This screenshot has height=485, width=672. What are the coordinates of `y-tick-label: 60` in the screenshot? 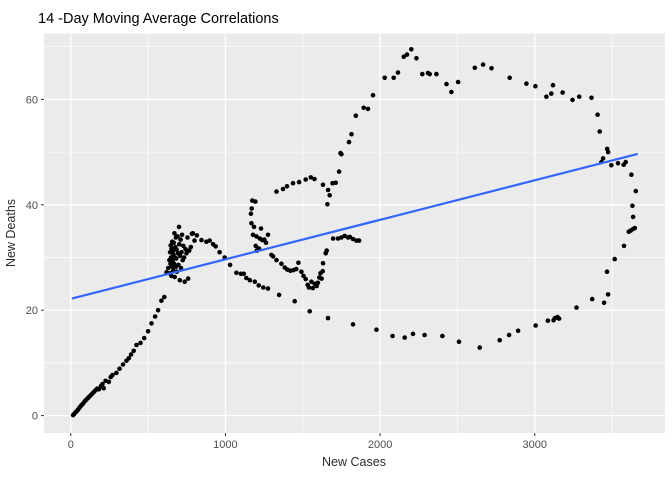 It's located at (32, 100).